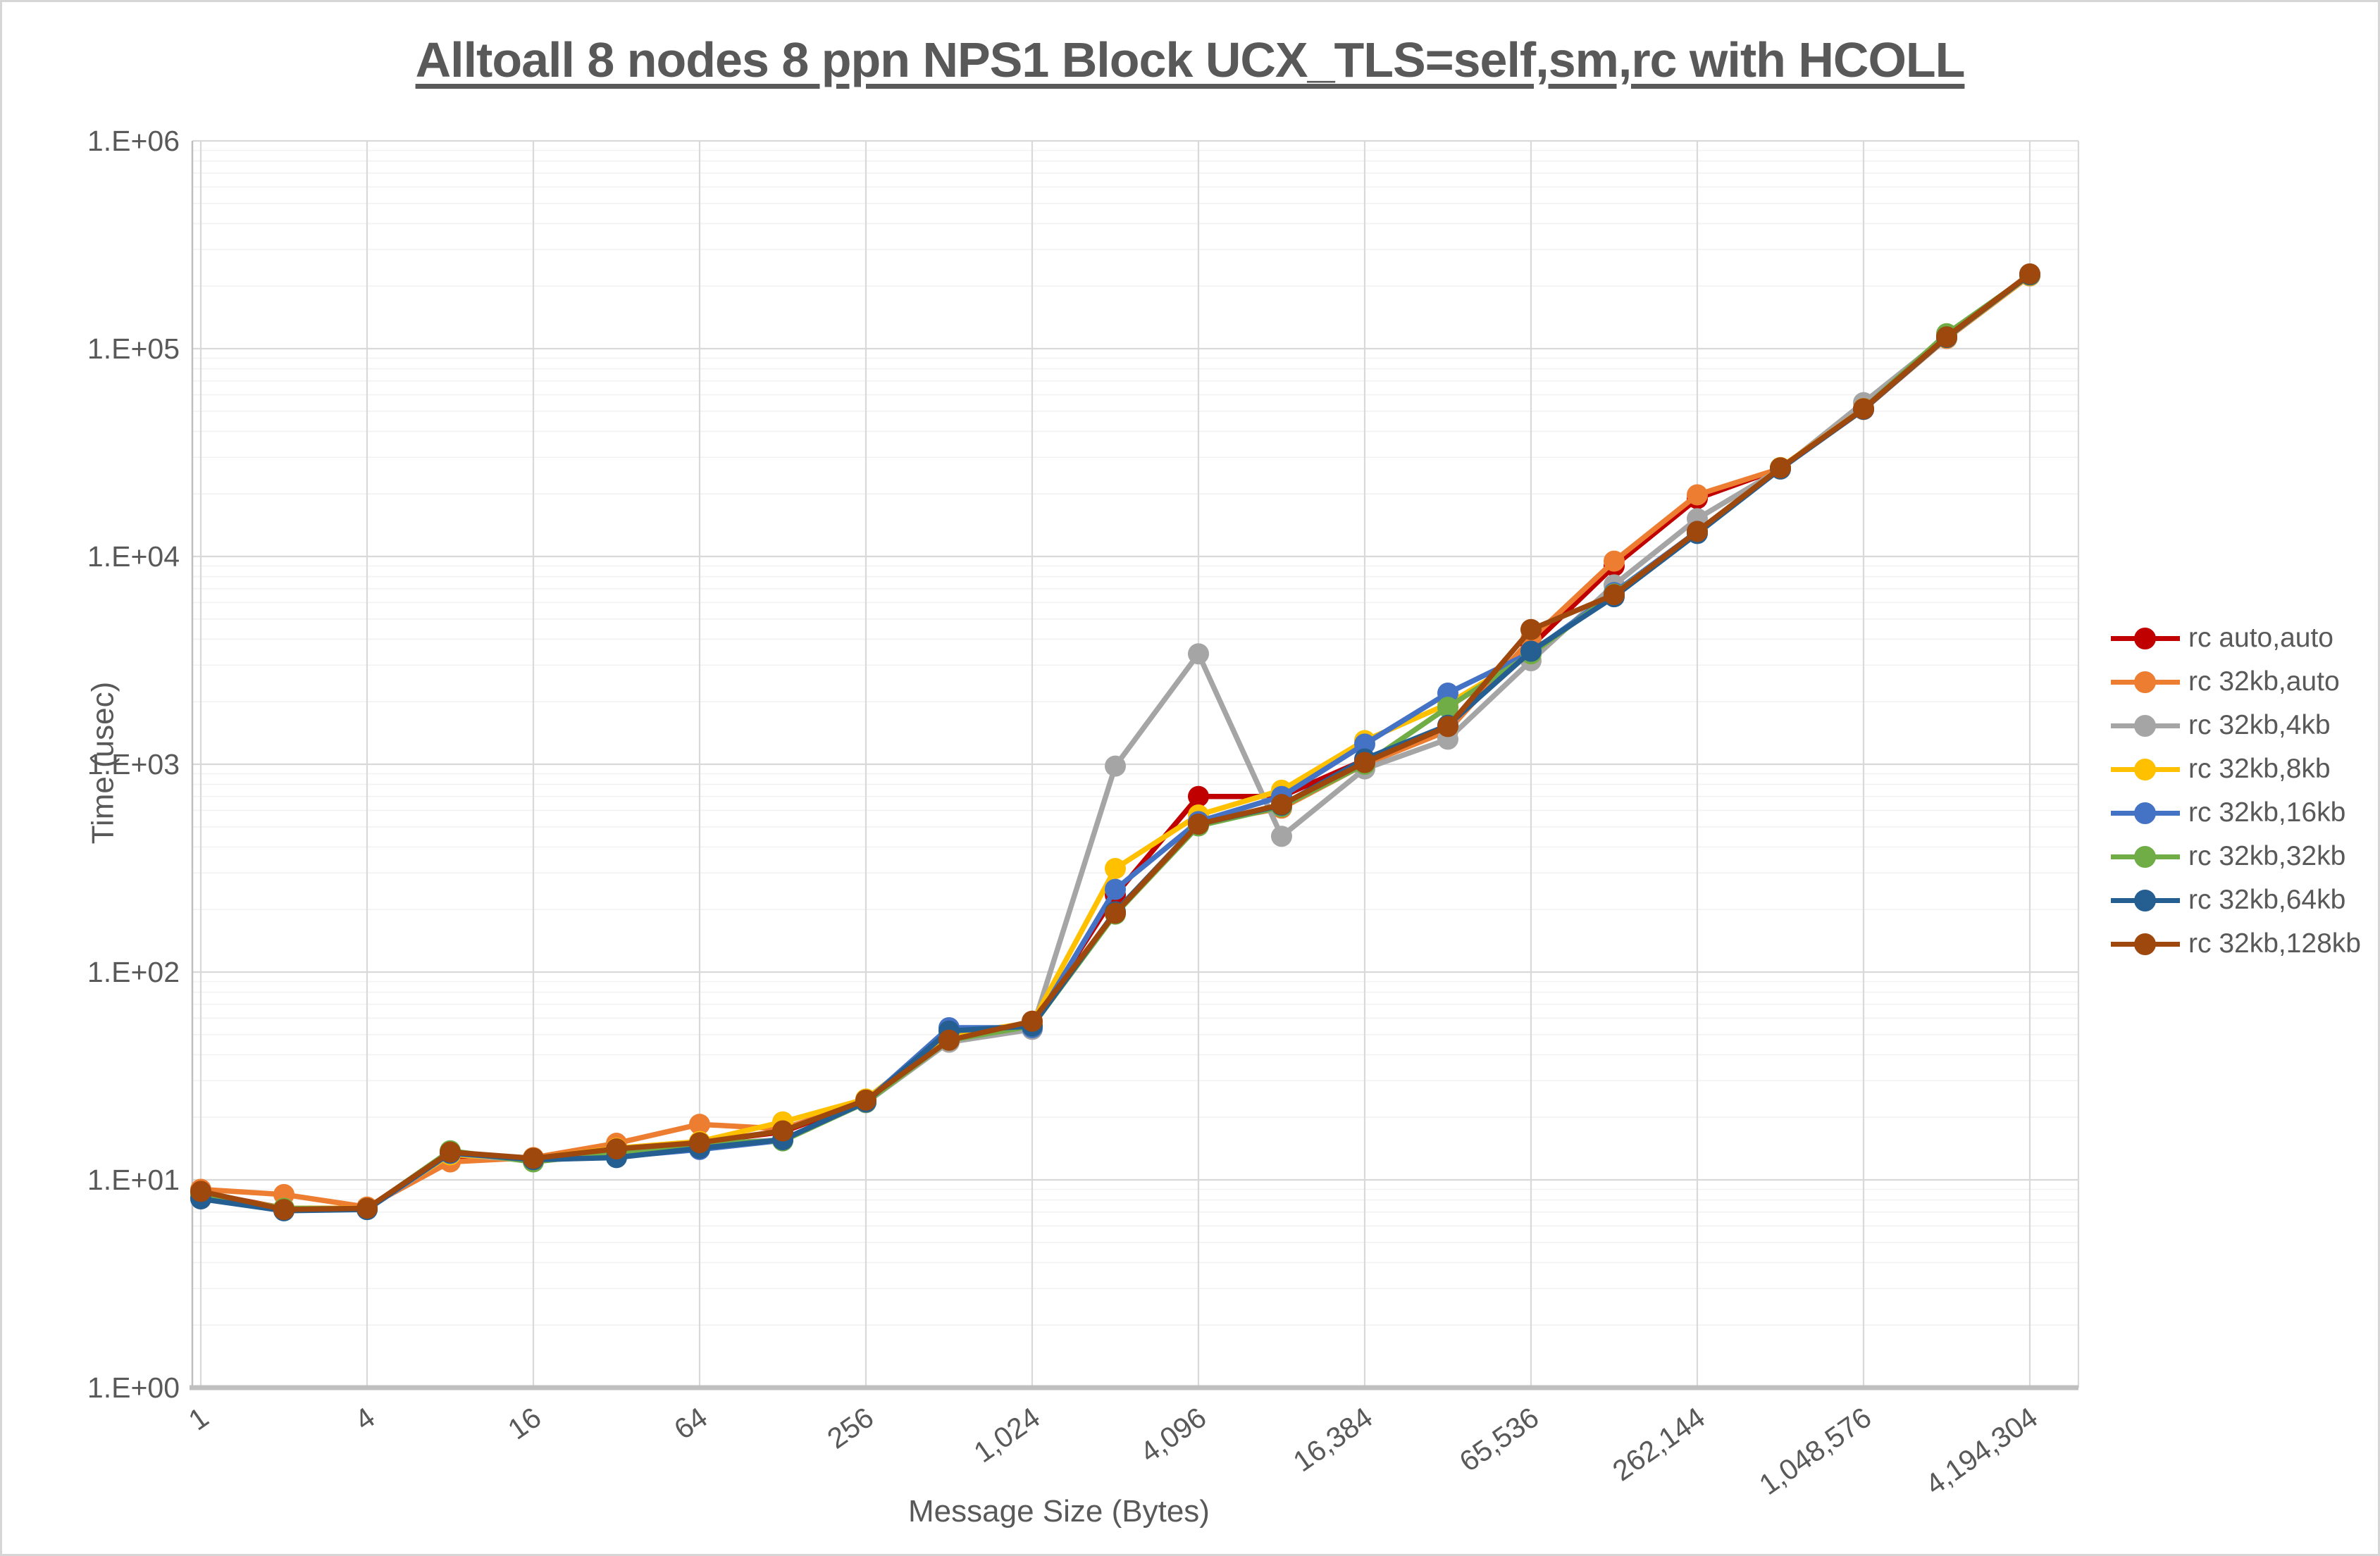  I want to click on legend-label: rc 32kb,16kb, so click(2267, 812).